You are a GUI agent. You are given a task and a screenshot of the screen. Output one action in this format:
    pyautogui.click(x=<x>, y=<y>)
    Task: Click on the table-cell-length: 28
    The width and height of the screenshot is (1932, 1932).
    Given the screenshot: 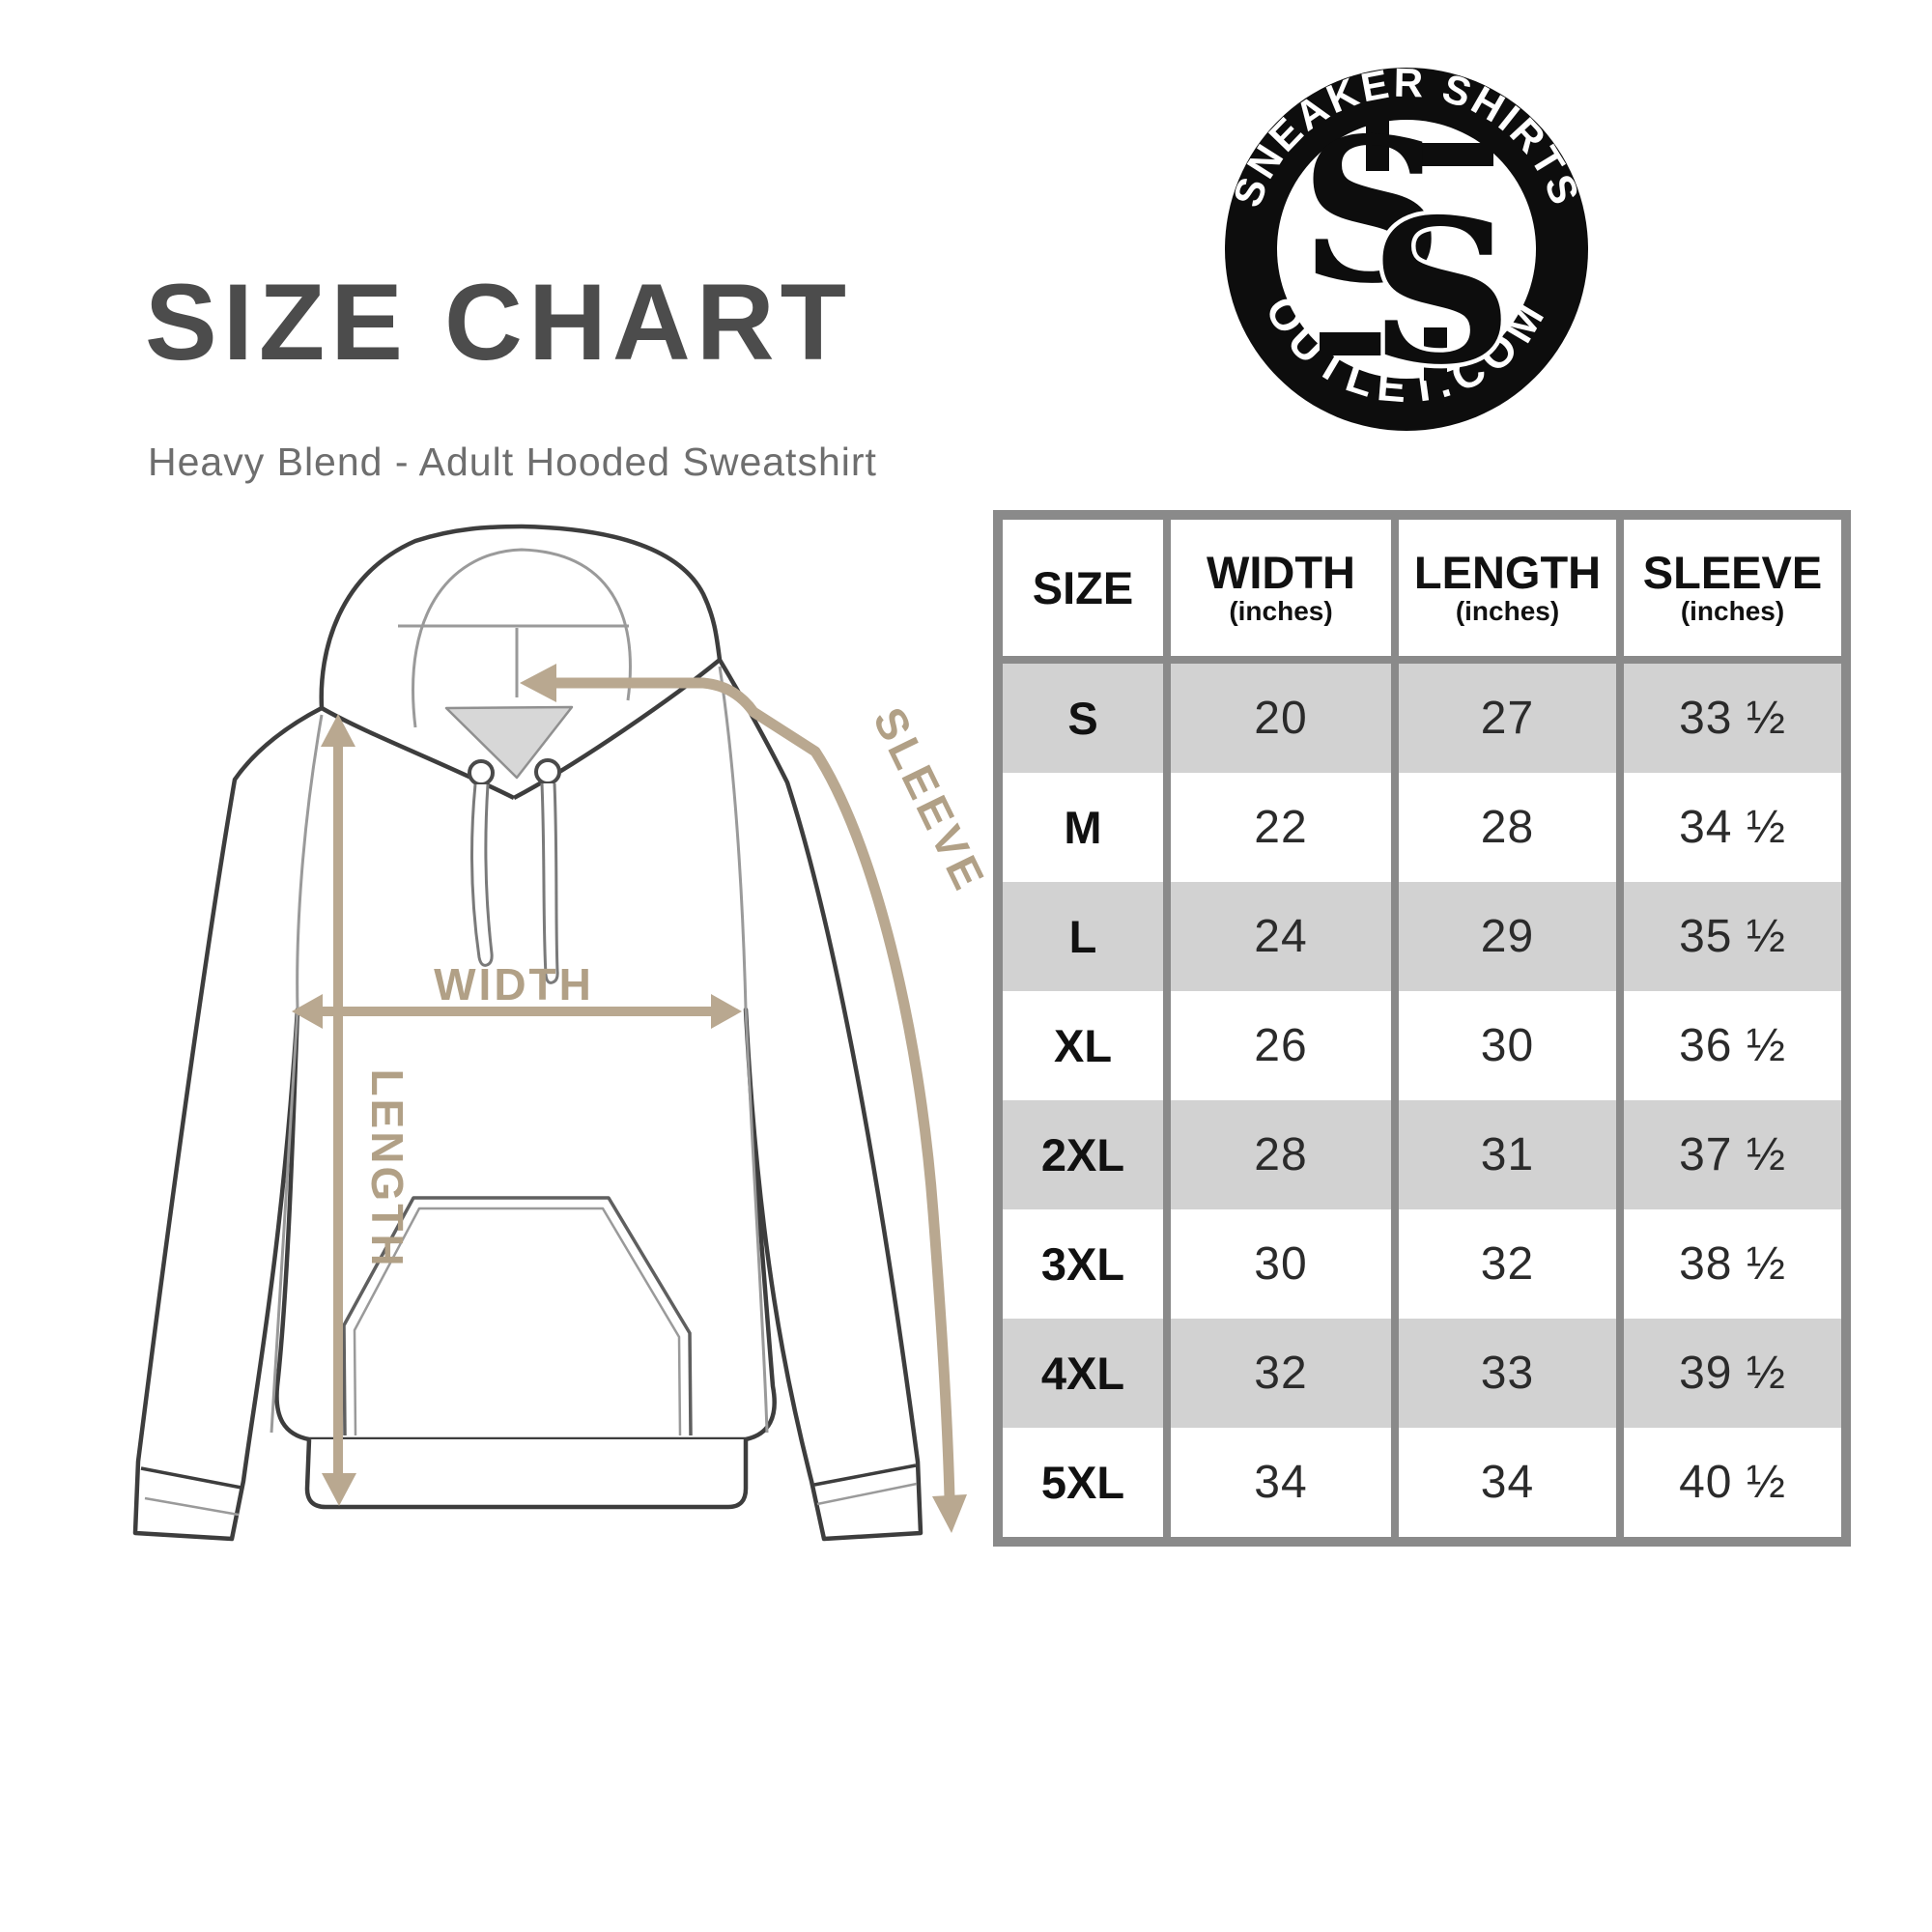 What is the action you would take?
    pyautogui.click(x=1511, y=827)
    